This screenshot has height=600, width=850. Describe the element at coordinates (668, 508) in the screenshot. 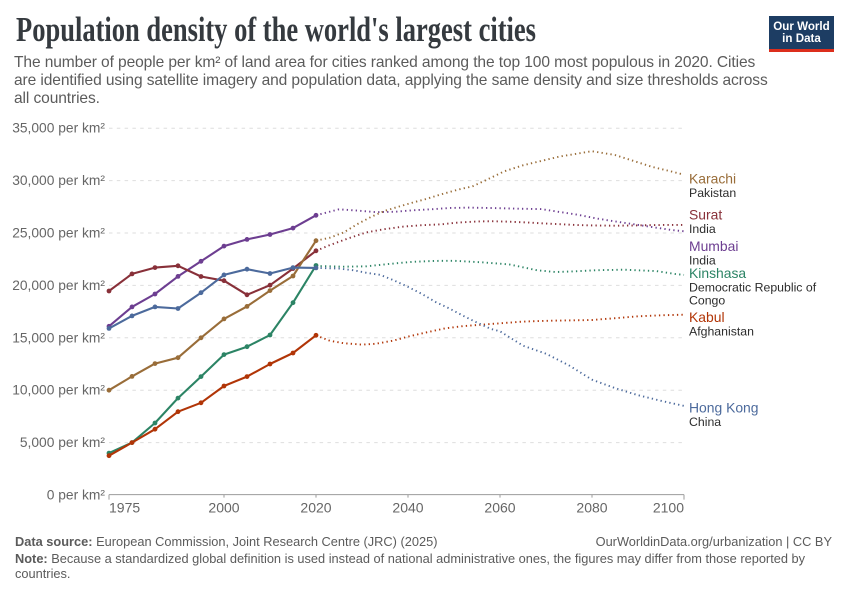

I see `svg-text: 2100` at that location.